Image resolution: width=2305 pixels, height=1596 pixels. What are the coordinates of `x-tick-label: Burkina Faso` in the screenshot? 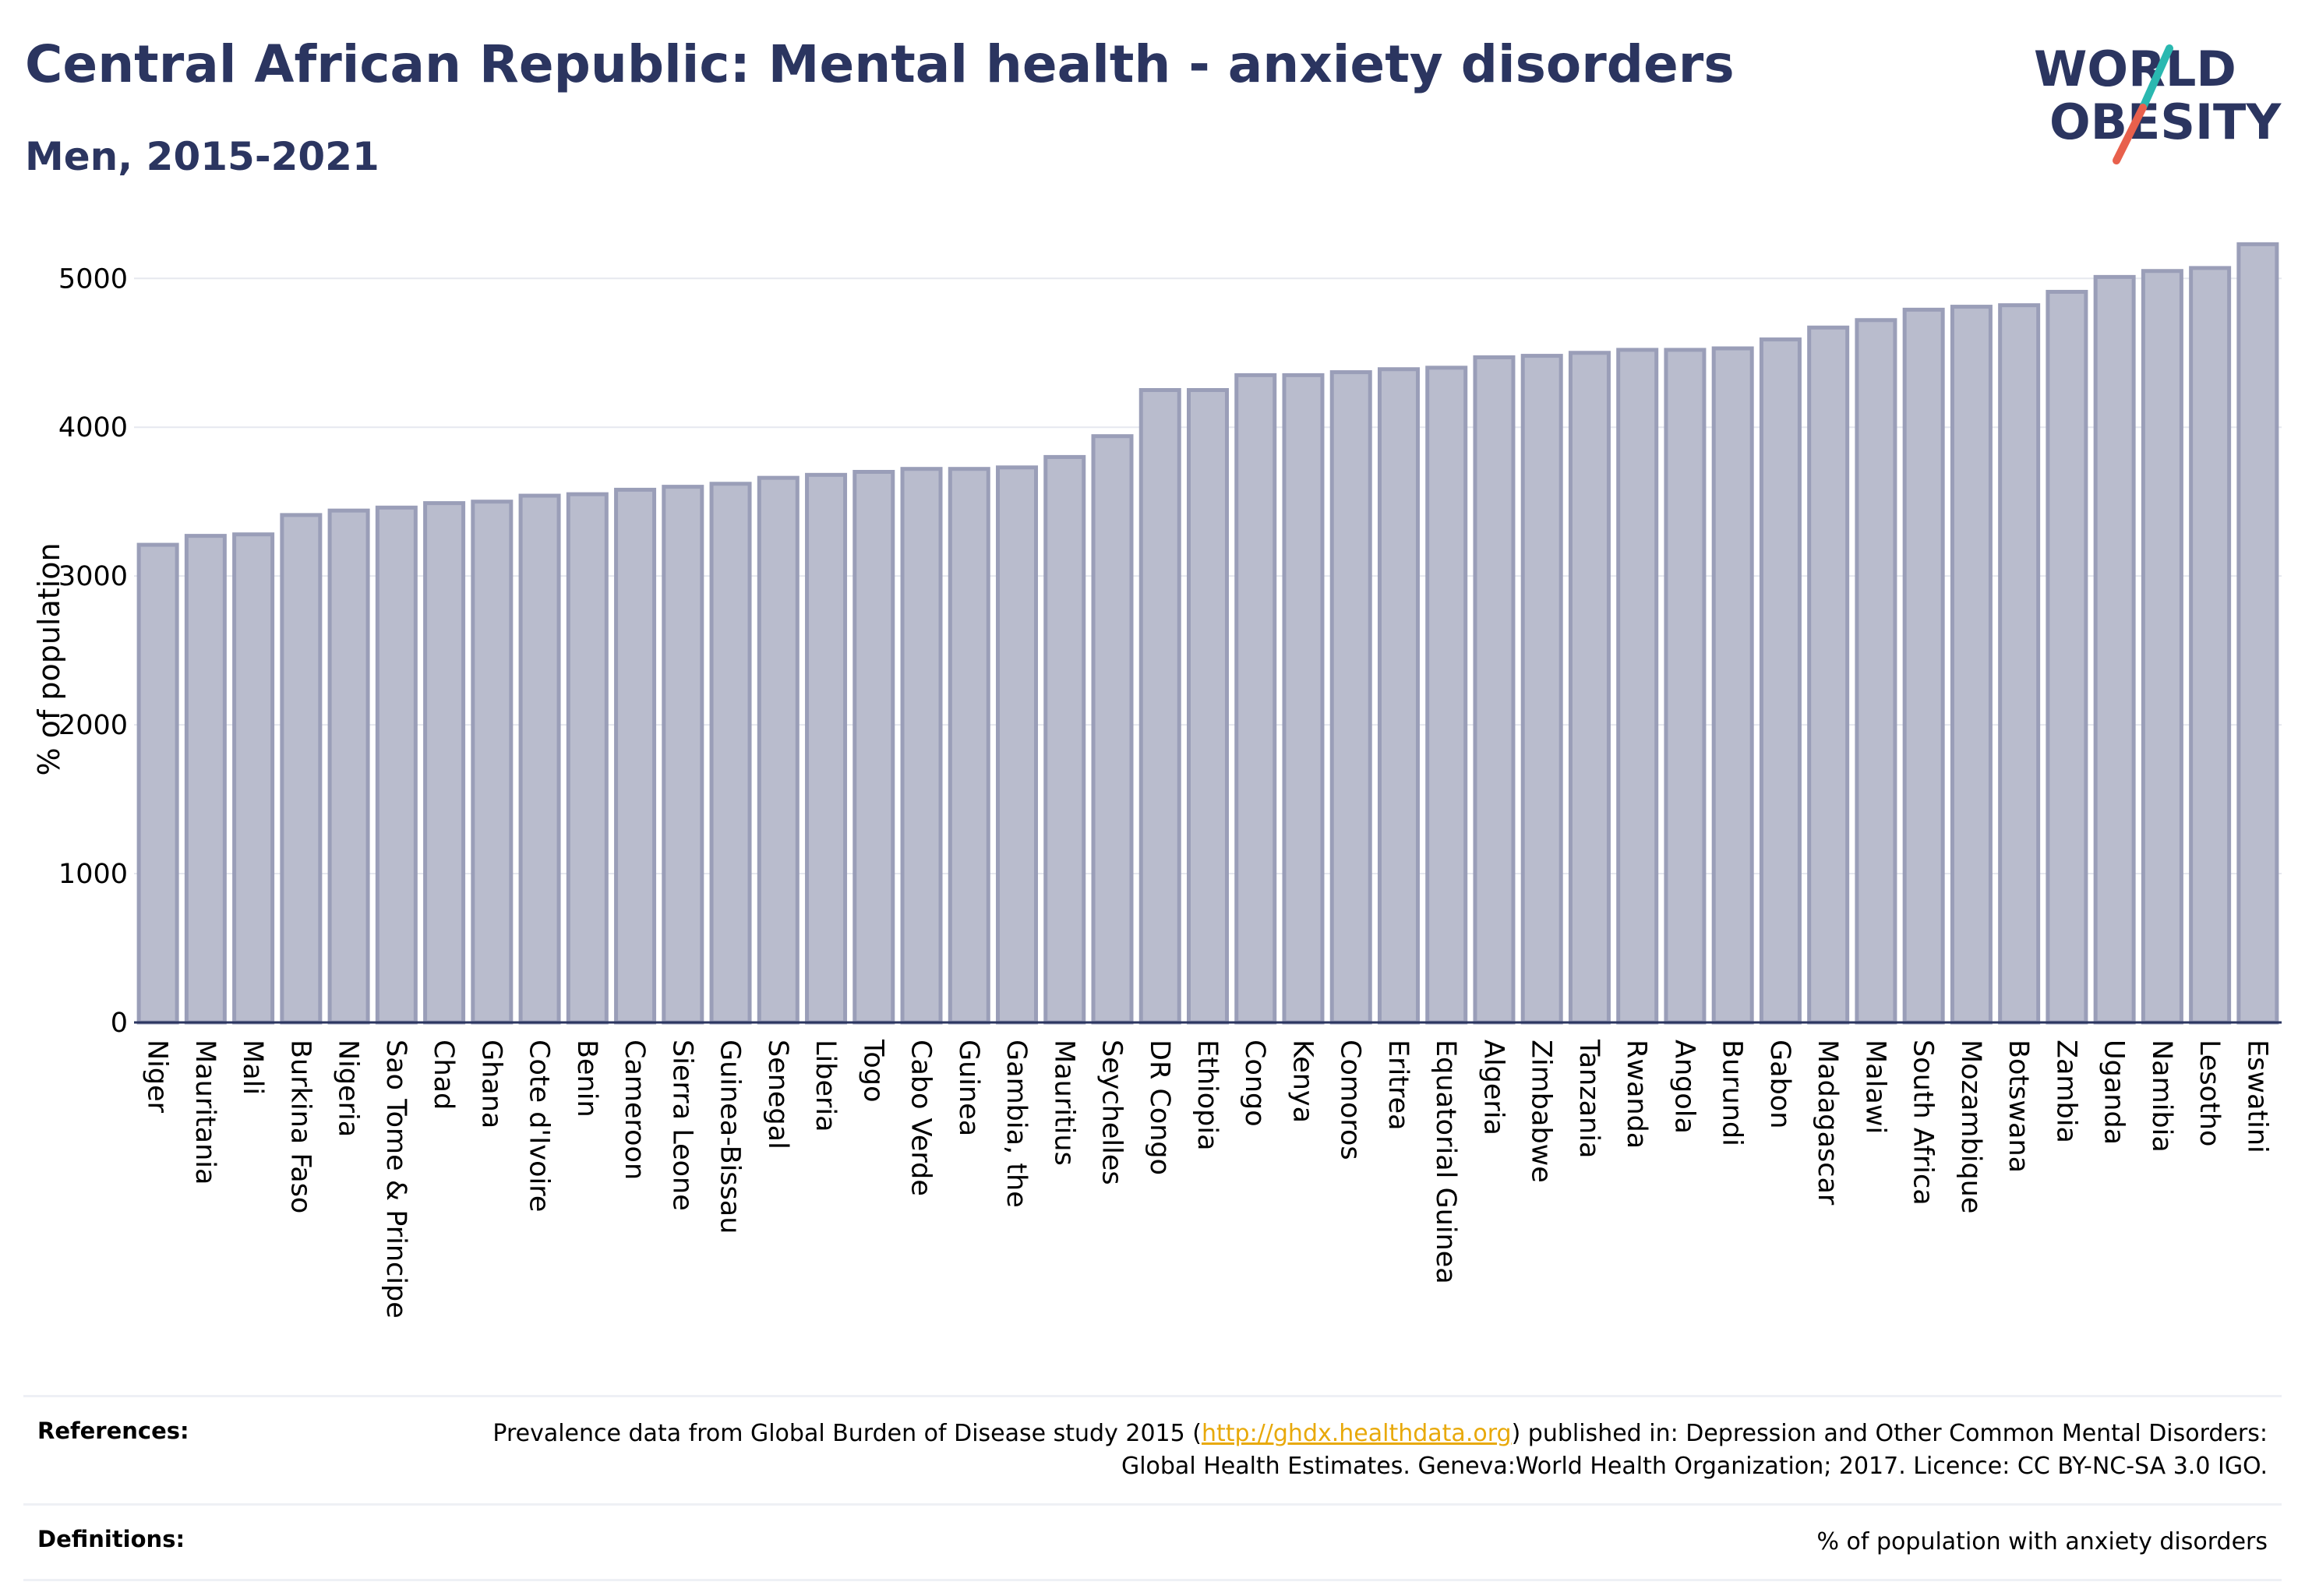 It's located at (300, 1126).